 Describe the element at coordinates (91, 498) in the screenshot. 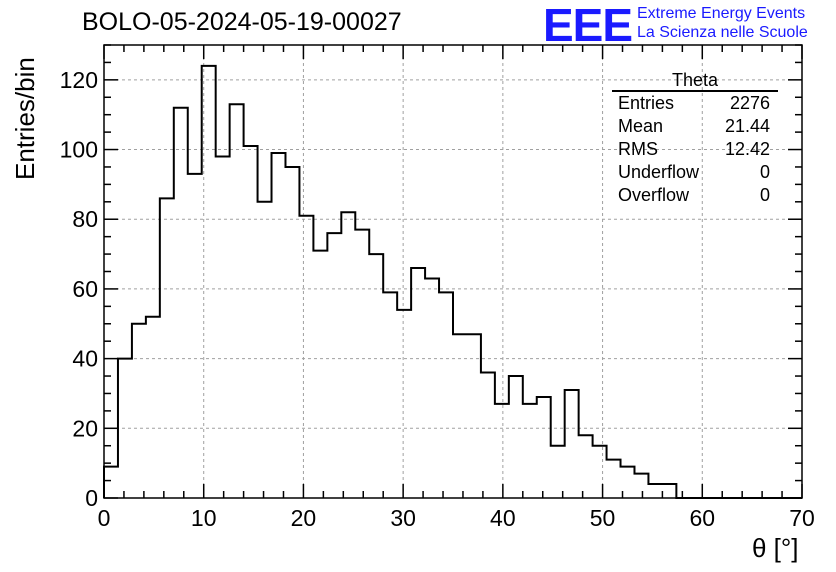

I see `y-tick-label: 0` at that location.